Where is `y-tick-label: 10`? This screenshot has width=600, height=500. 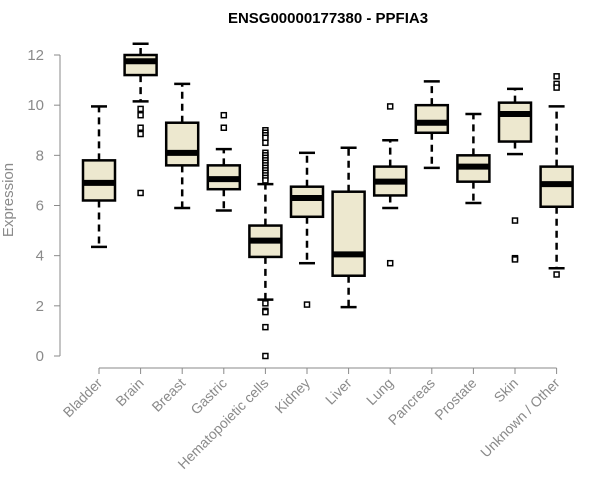 y-tick-label: 10 is located at coordinates (35, 105).